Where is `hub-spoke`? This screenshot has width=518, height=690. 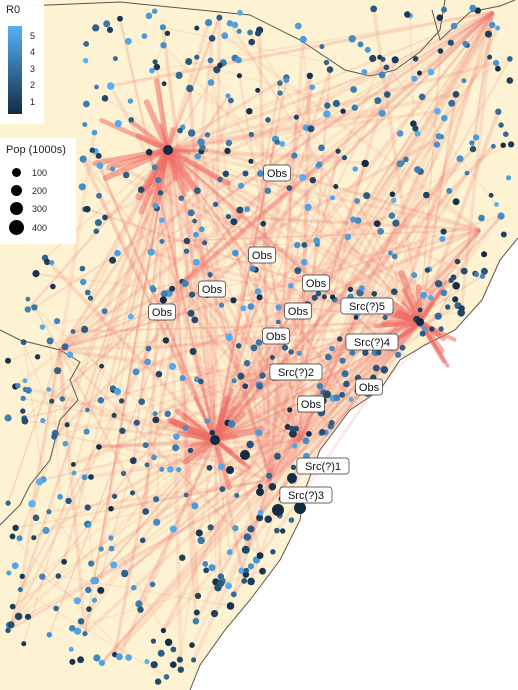
hub-spoke is located at coordinates (408, 331).